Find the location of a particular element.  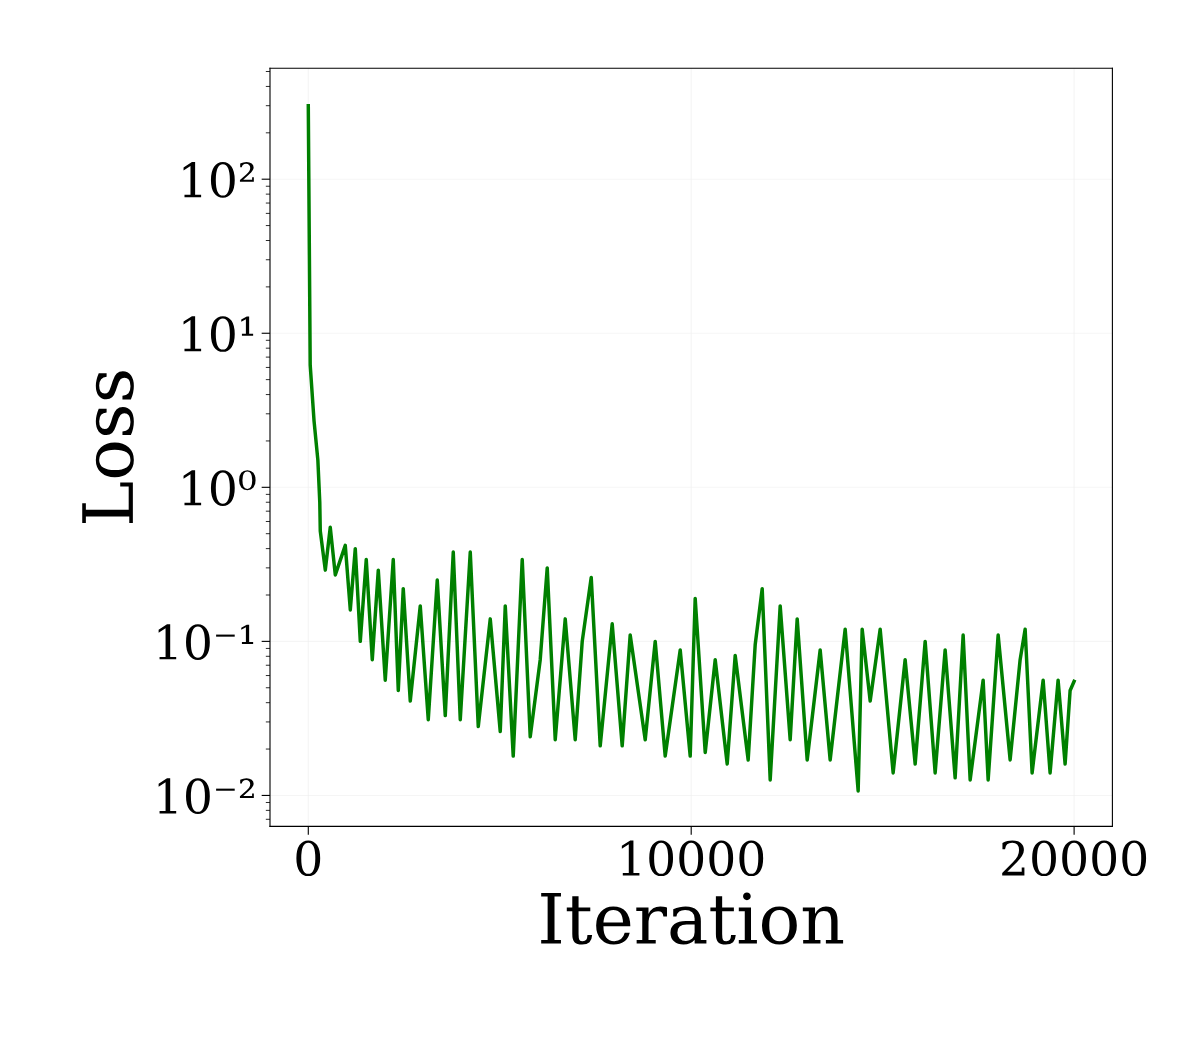

x-tick-label: 10000 is located at coordinates (692, 858).